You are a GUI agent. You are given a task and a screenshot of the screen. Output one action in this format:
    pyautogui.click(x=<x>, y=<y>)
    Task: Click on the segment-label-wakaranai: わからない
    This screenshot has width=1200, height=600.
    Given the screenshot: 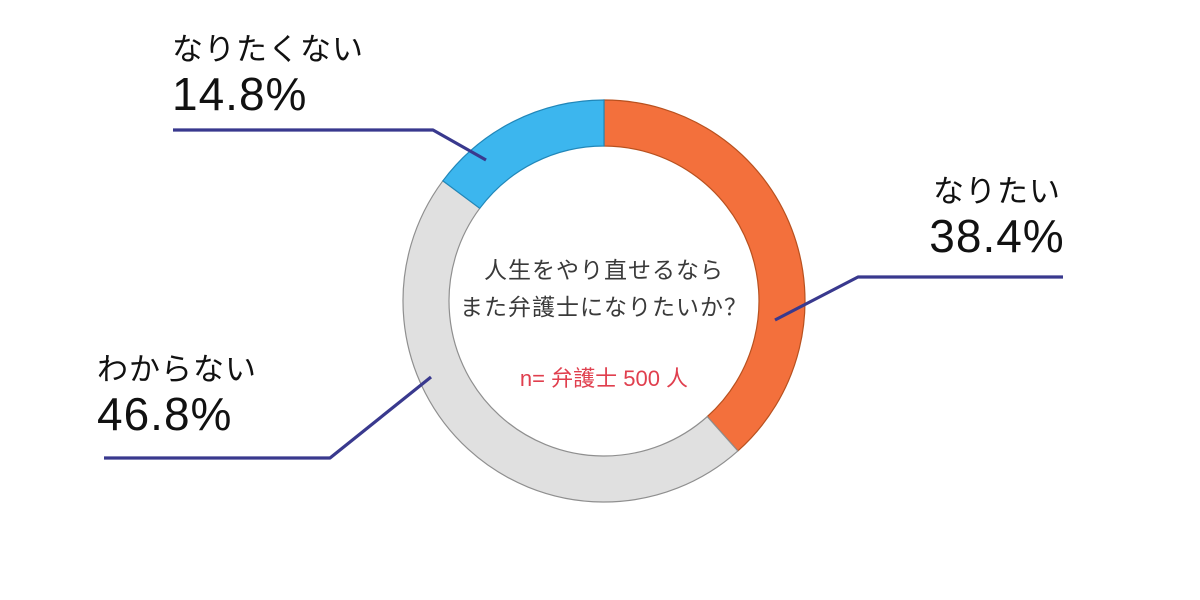 What is the action you would take?
    pyautogui.click(x=177, y=369)
    